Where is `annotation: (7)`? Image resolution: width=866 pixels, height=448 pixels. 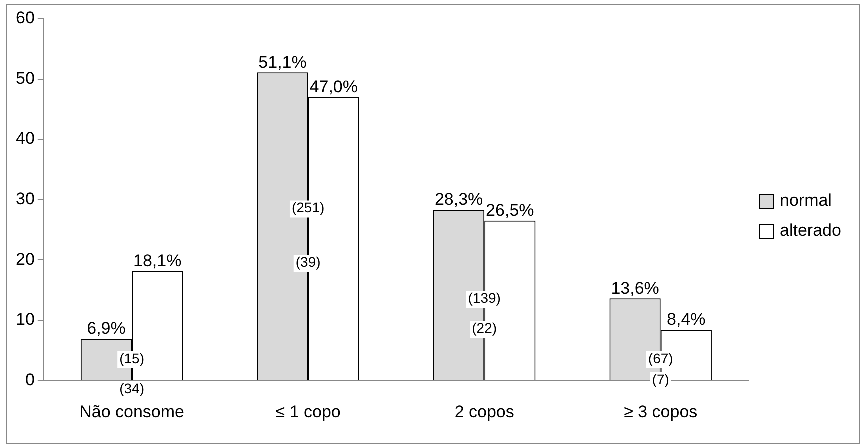 annotation: (7) is located at coordinates (661, 379).